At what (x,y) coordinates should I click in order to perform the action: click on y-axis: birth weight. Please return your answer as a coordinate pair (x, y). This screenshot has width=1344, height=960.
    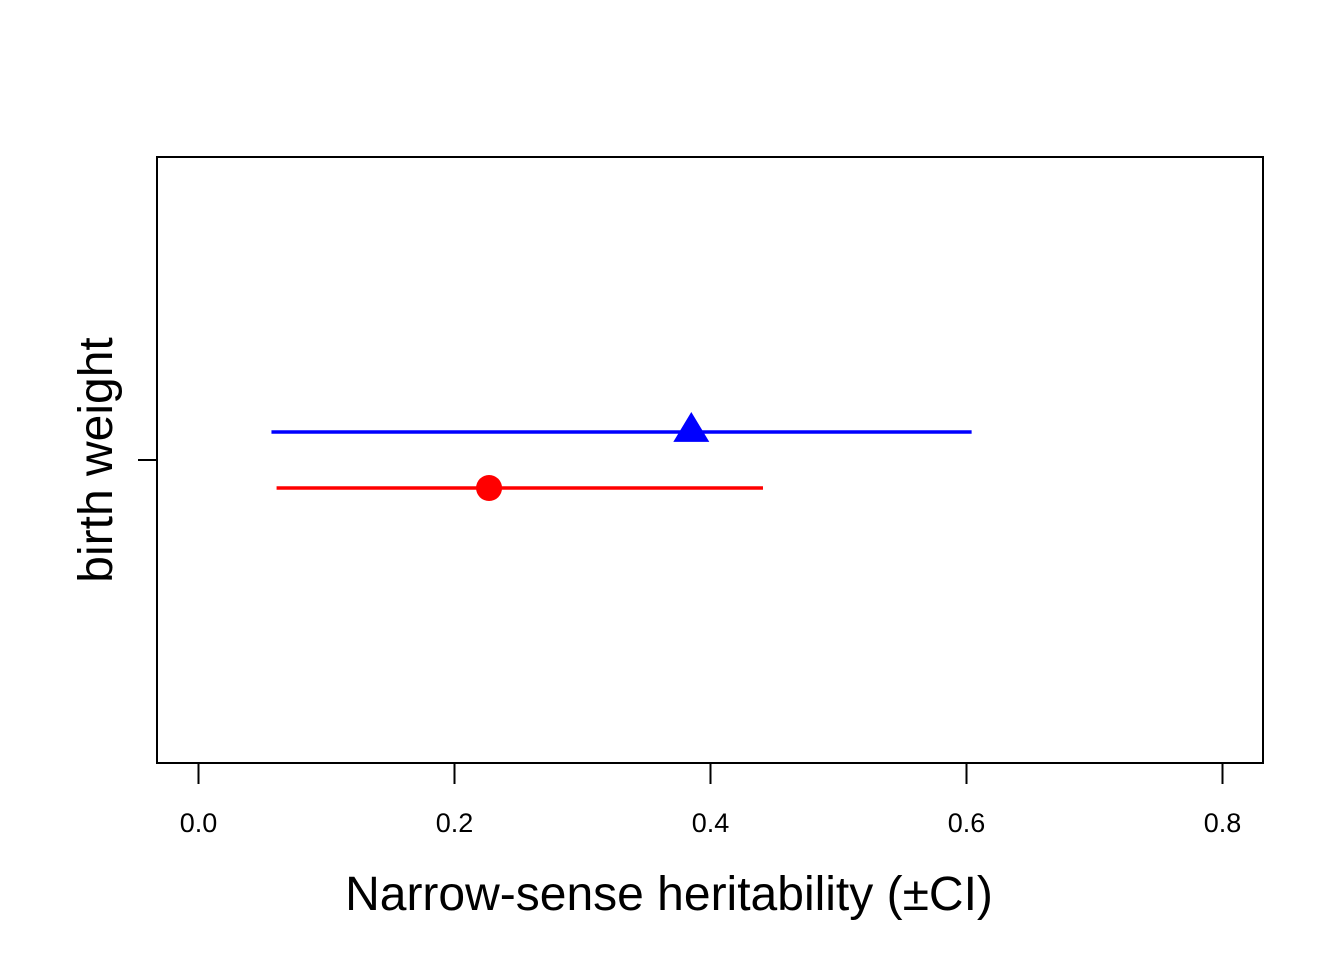
    Looking at the image, I should click on (113, 460).